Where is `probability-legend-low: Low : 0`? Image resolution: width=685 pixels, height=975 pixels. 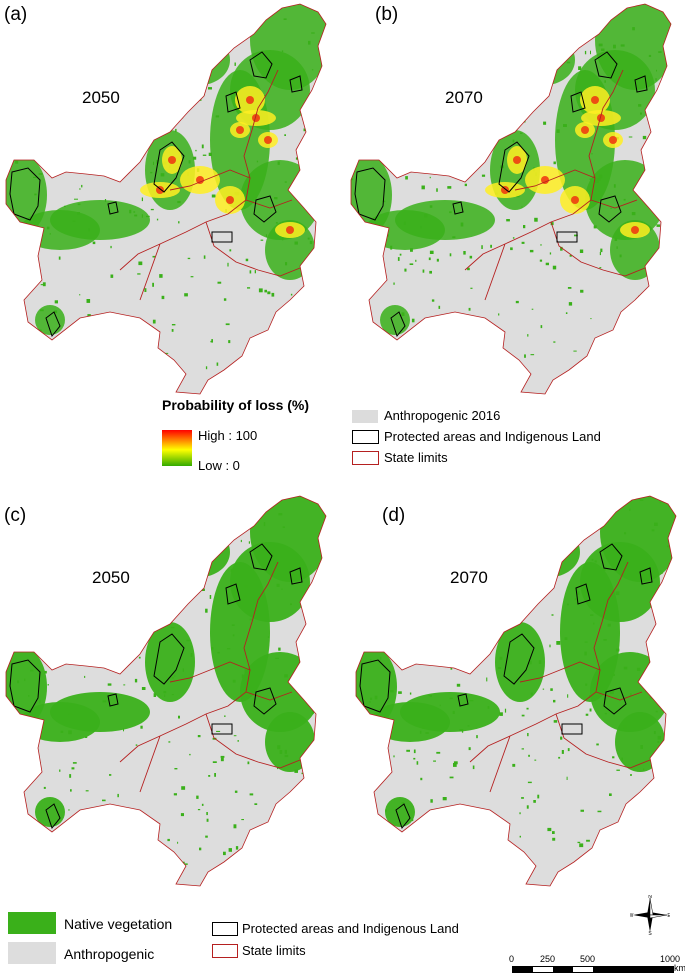
probability-legend-low: Low : 0 is located at coordinates (219, 465).